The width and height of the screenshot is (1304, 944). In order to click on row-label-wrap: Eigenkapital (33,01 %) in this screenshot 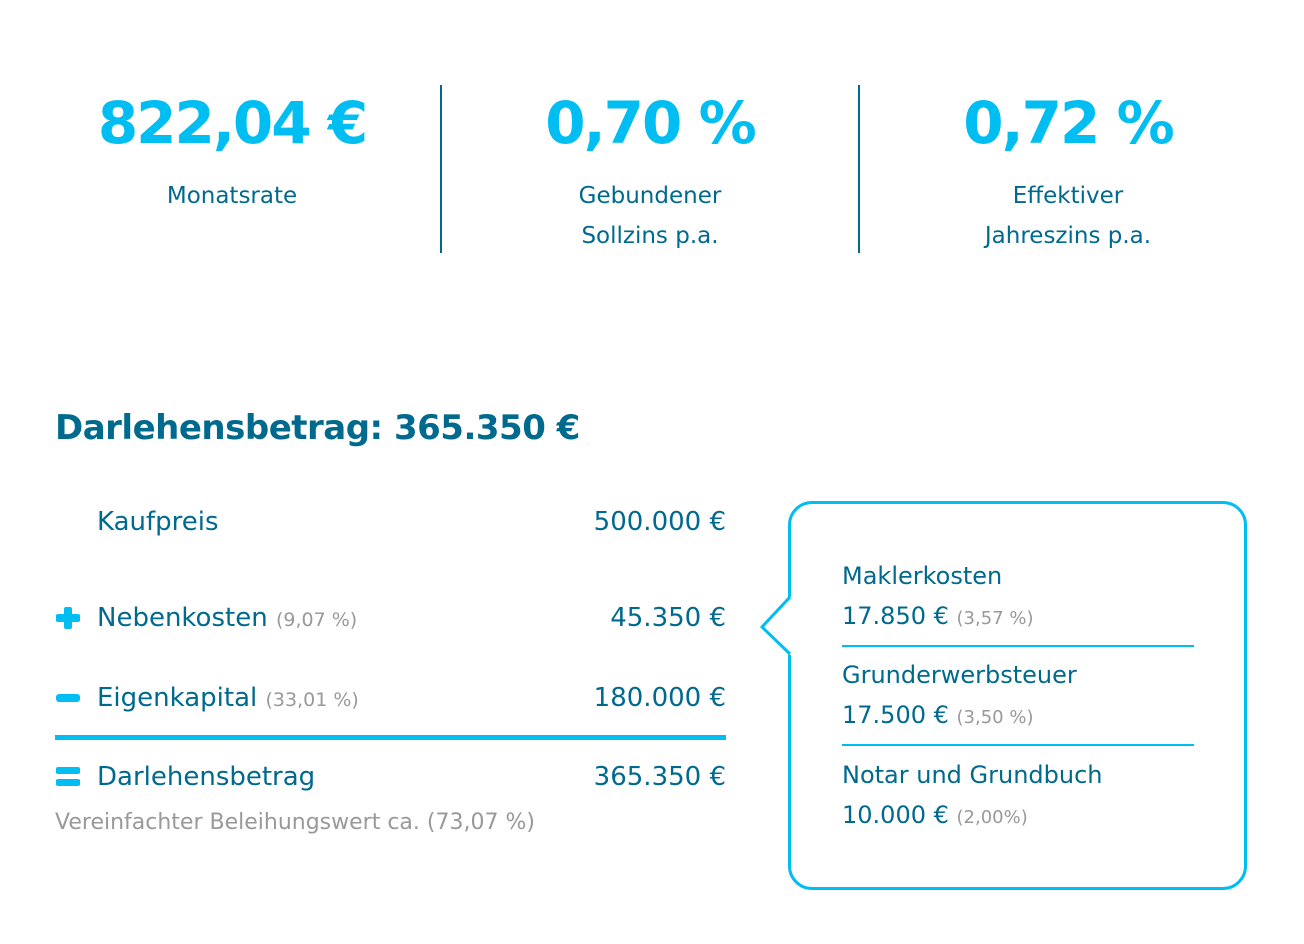, I will do `click(228, 699)`.